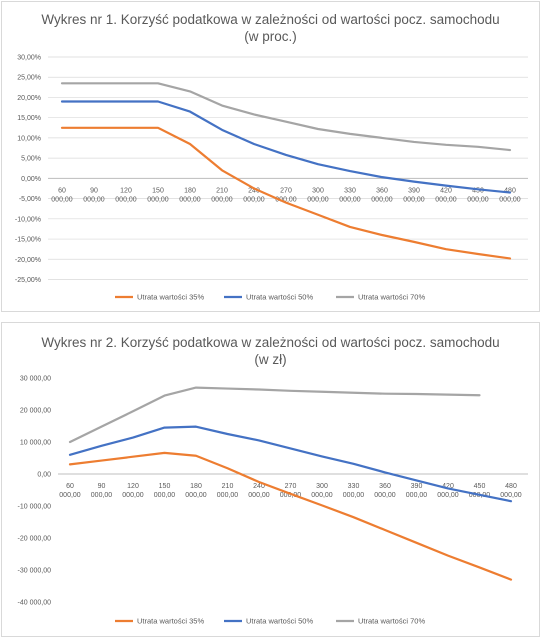 The height and width of the screenshot is (640, 543). Describe the element at coordinates (35, 443) in the screenshot. I see `y-tick-label: 10 000,00` at that location.